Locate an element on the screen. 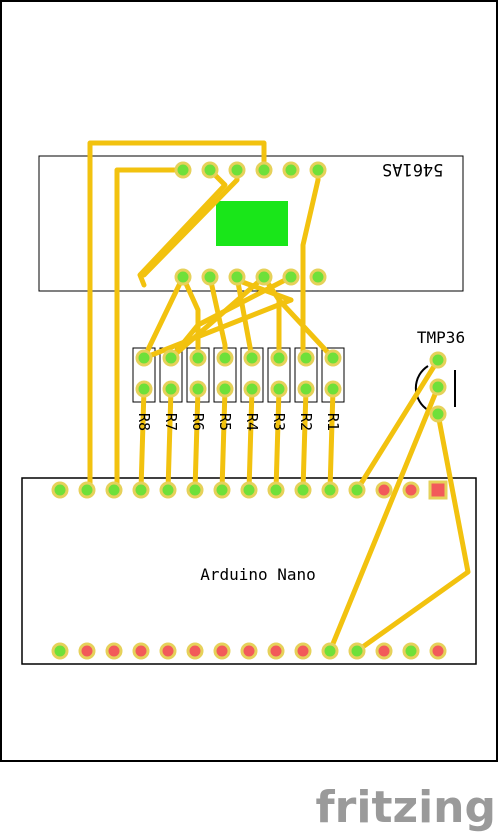  display-label: 5461AS is located at coordinates (412, 169).